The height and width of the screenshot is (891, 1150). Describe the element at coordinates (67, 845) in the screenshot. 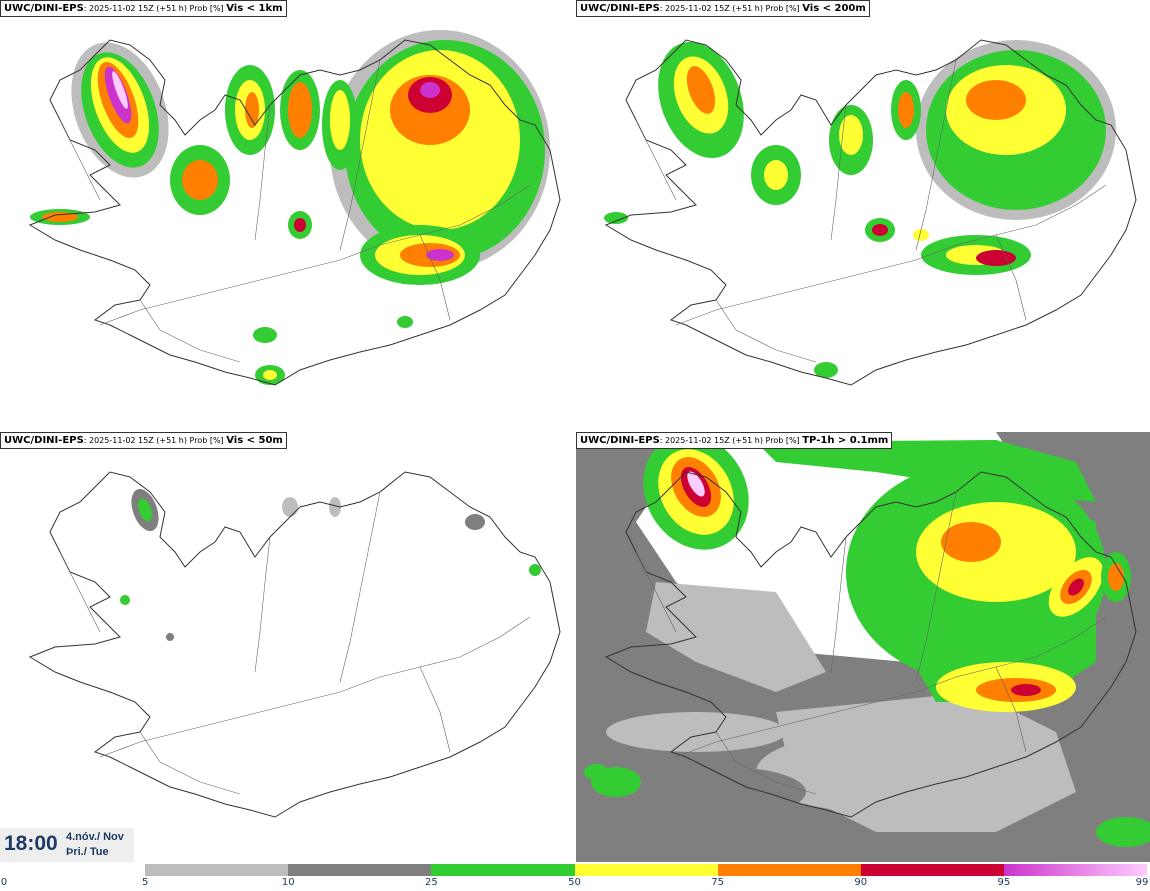

I see `valid-time-box: 18:00 4.nóv./ Nov Þri./ Tue` at that location.